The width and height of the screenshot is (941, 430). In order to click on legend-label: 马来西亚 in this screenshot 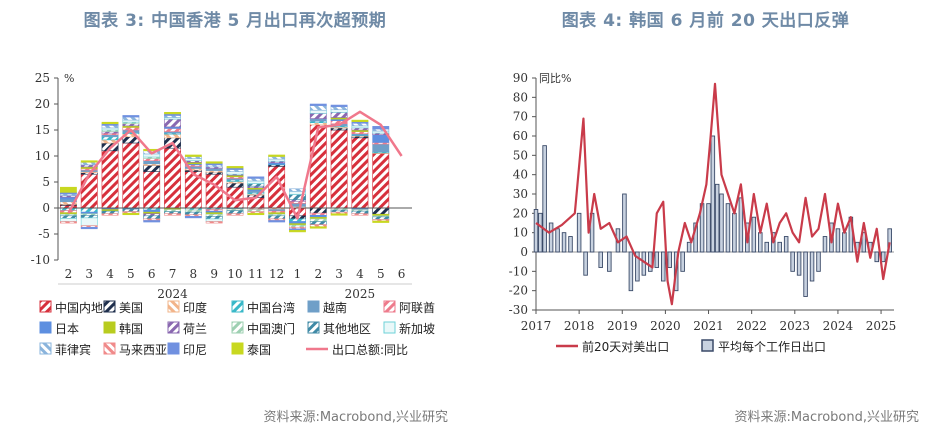, I will do `click(143, 350)`.